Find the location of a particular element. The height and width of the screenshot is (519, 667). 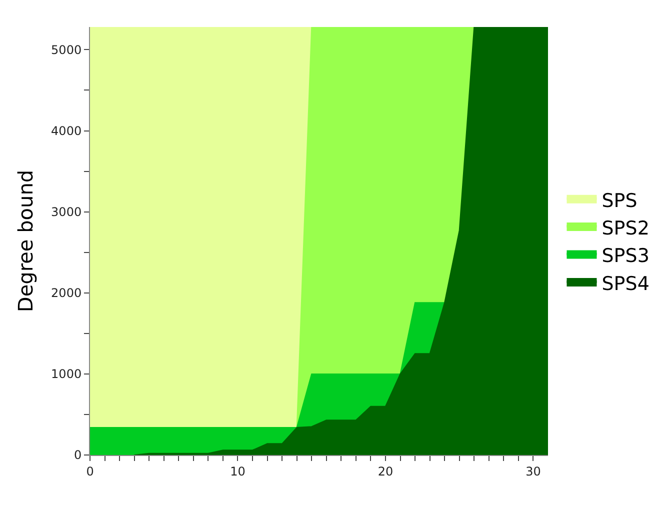

x-tick-label: 20 is located at coordinates (386, 471).